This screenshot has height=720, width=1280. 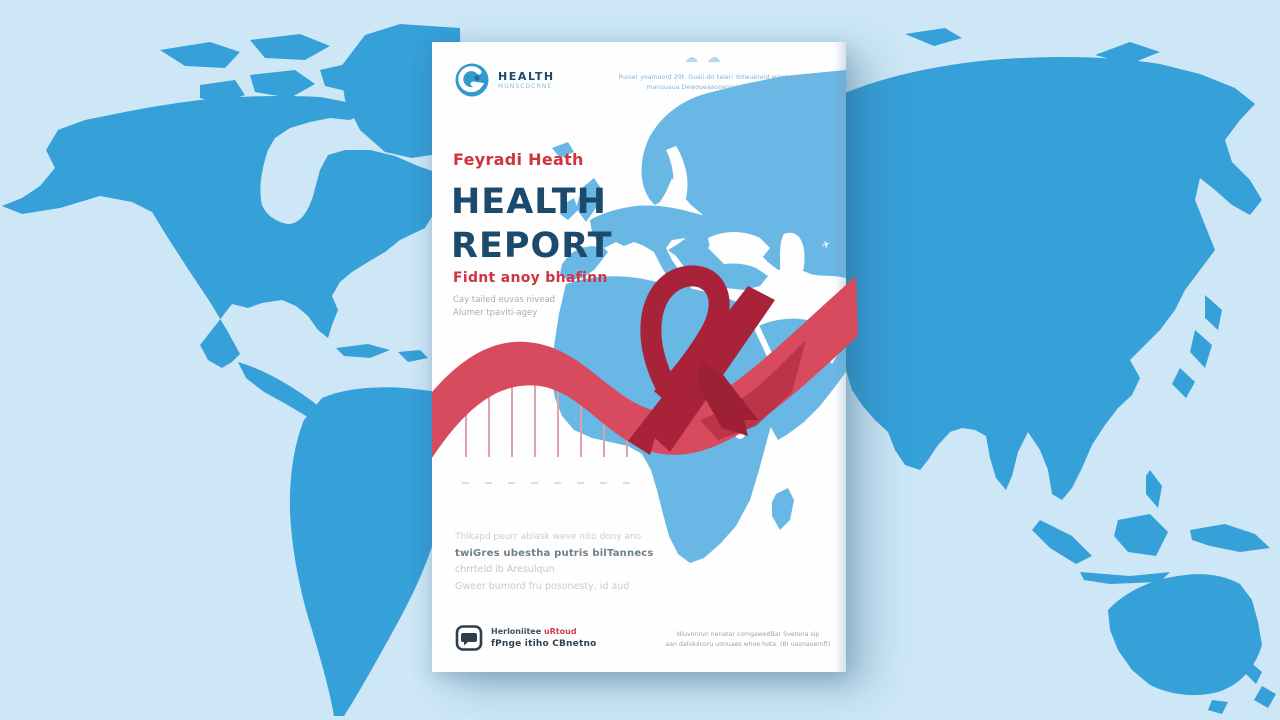 What do you see at coordinates (518, 159) in the screenshot?
I see `eyebrow-text: Feyradi Heath` at bounding box center [518, 159].